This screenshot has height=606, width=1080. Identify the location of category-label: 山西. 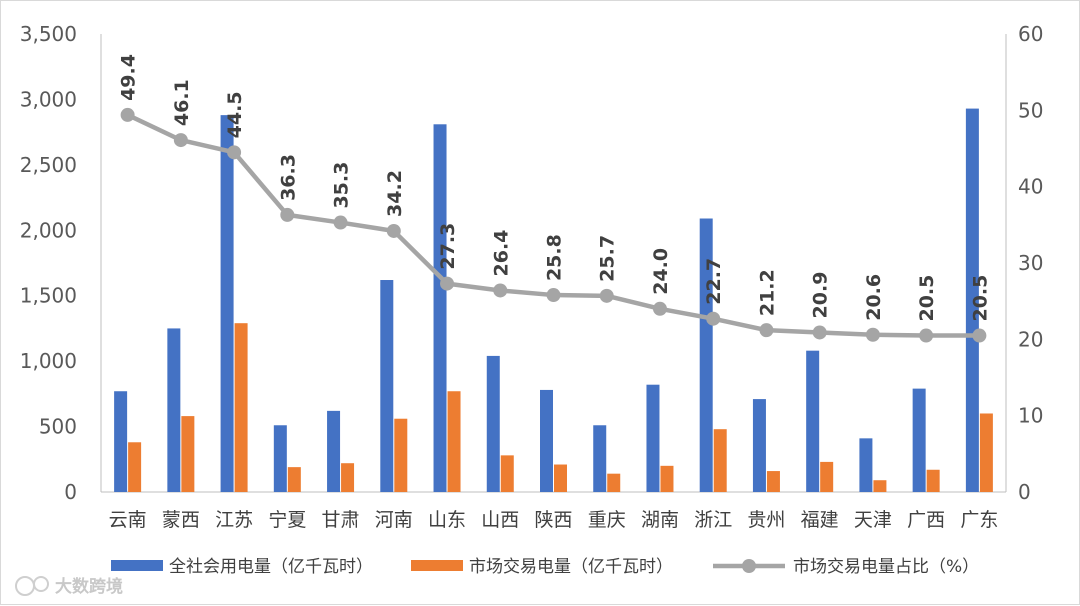
(500, 520).